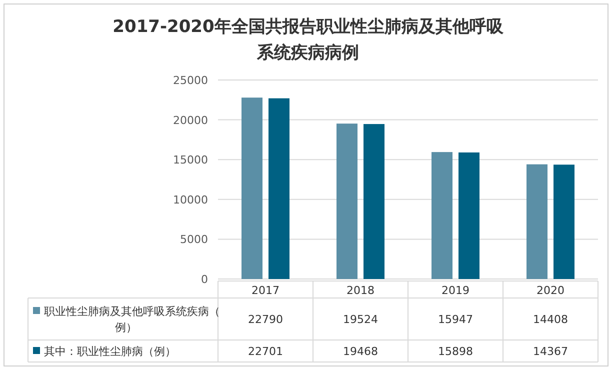  What do you see at coordinates (455, 319) in the screenshot?
I see `data-label: 15947` at bounding box center [455, 319].